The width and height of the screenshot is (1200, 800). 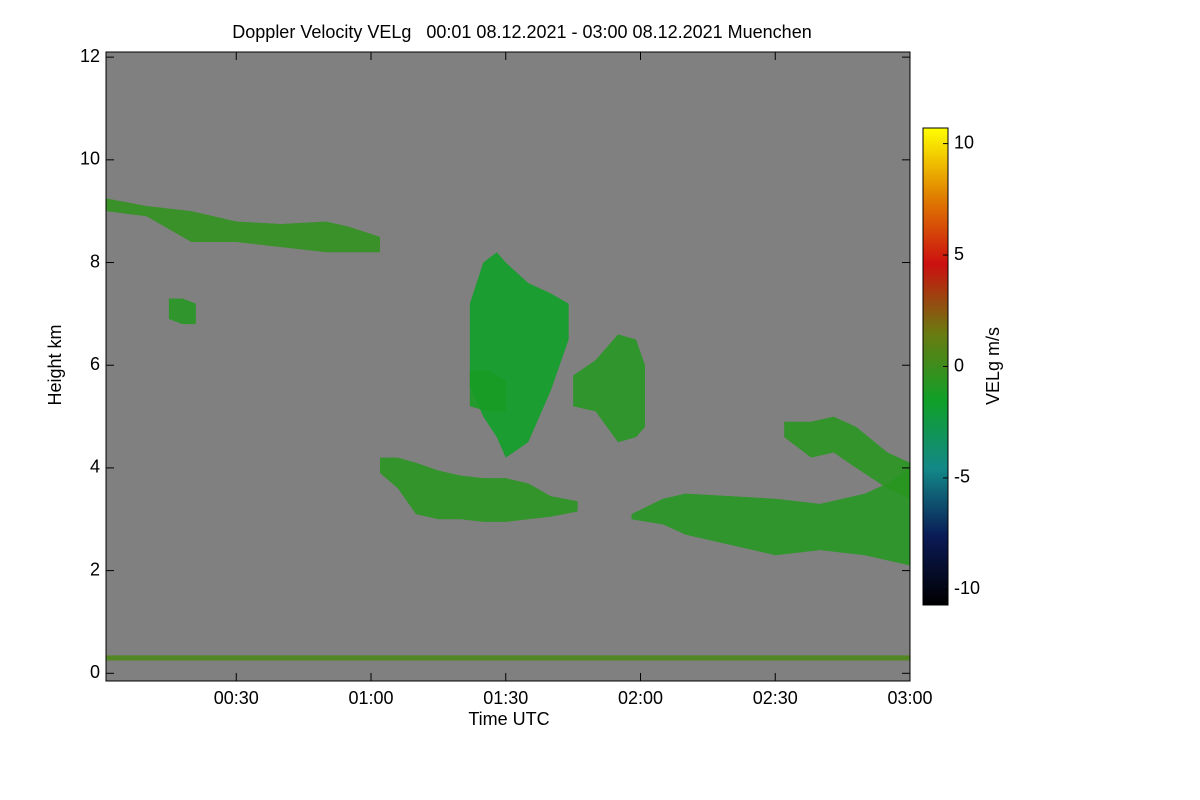 What do you see at coordinates (236, 698) in the screenshot?
I see `x-tick-label: 00:30` at bounding box center [236, 698].